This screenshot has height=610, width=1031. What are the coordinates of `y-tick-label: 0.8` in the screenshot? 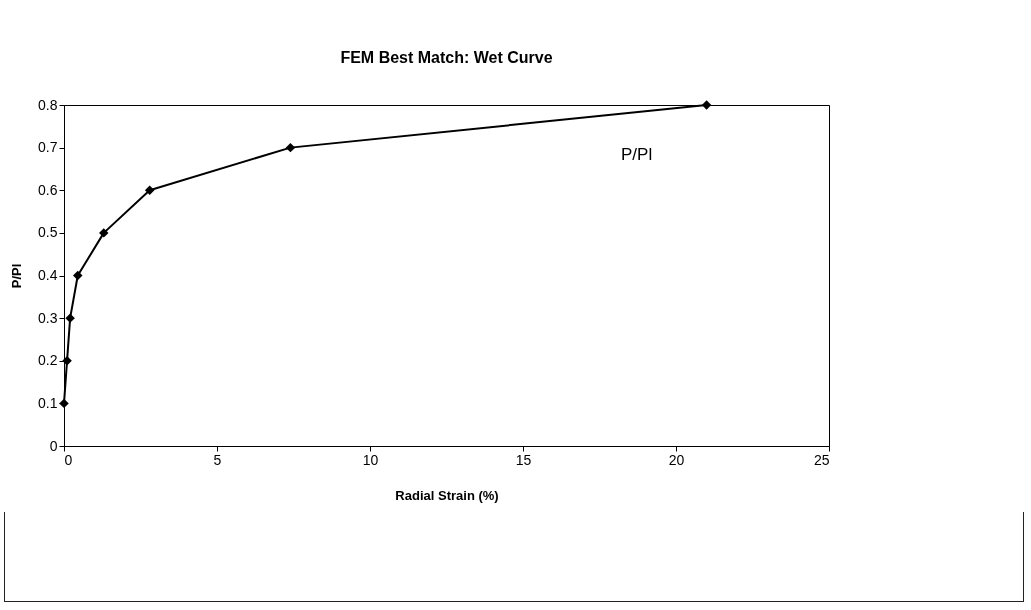 It's located at (48, 104).